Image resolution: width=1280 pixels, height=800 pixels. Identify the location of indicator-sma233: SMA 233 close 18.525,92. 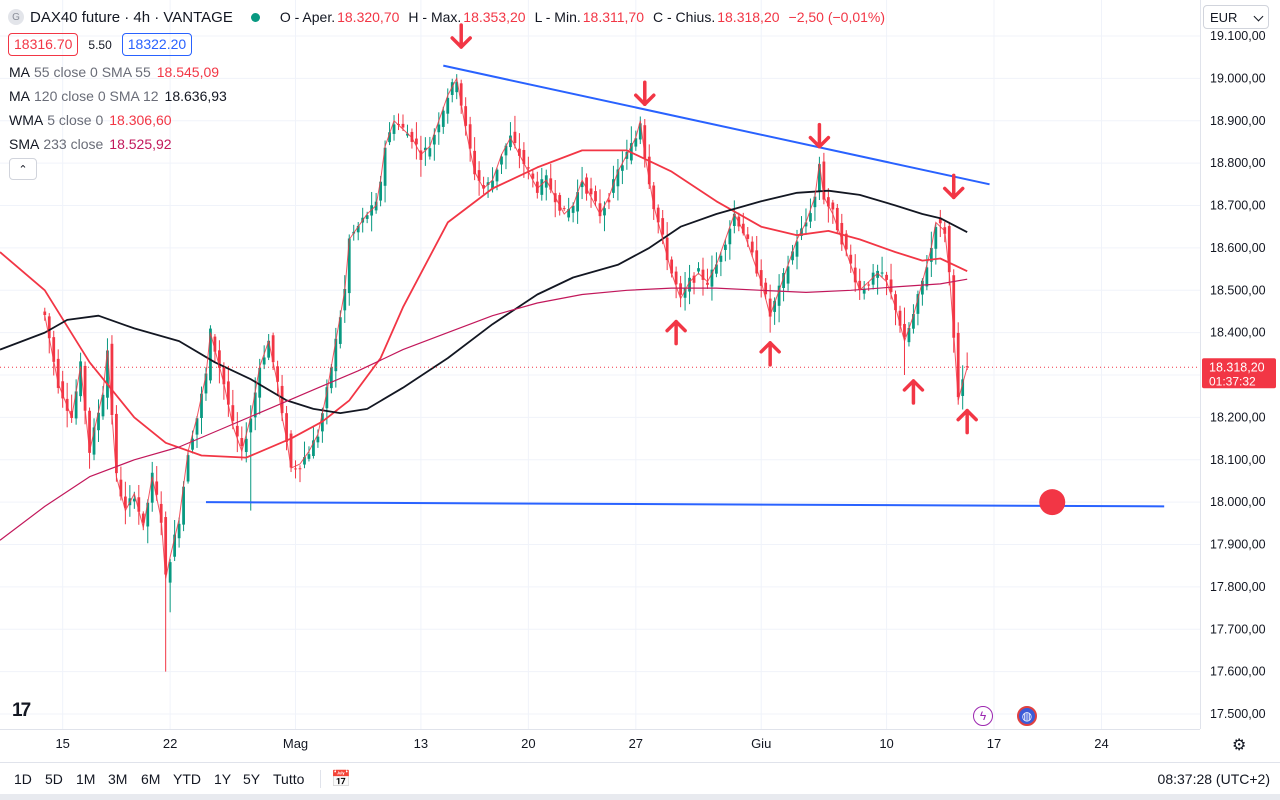
(90, 144).